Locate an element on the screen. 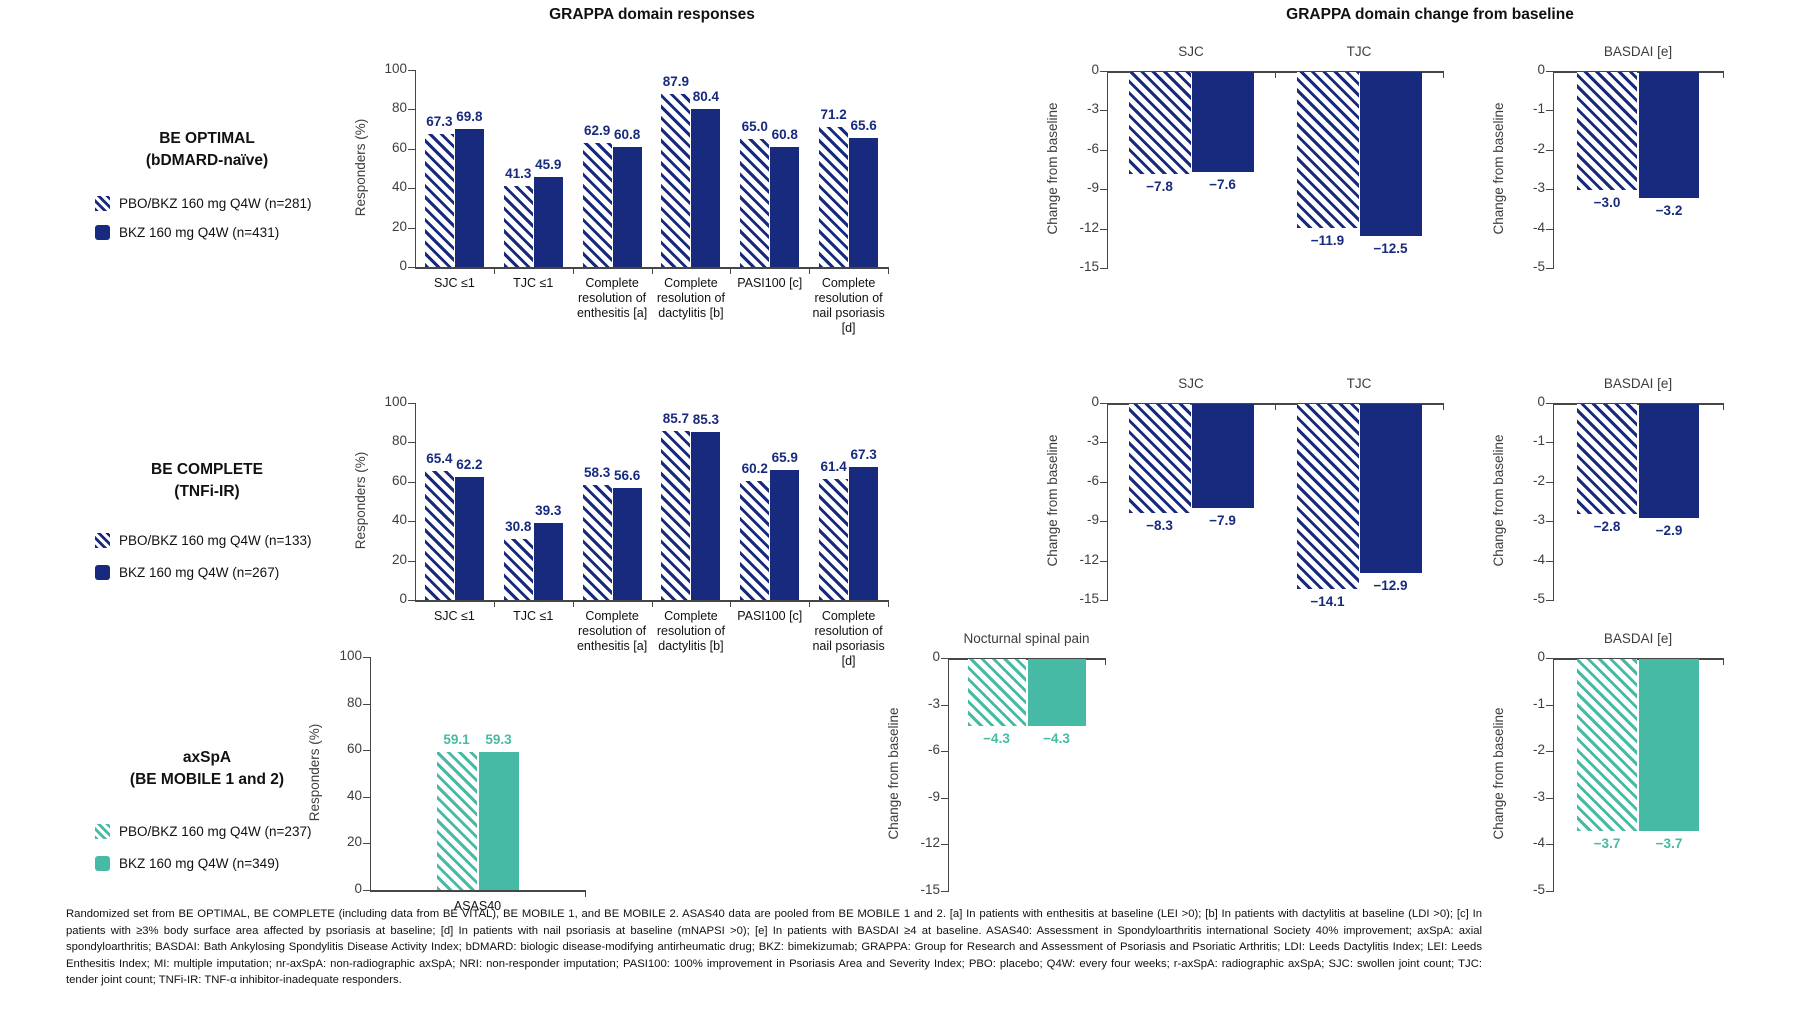 This screenshot has width=1814, height=1021. value-label: 56.6 is located at coordinates (627, 475).